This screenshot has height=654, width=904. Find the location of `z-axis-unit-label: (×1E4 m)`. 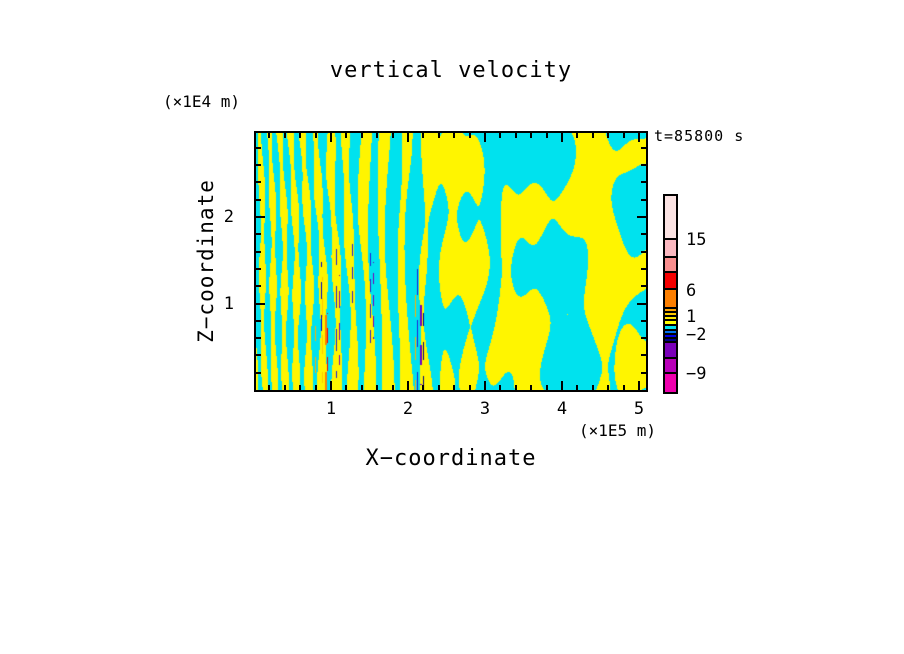

z-axis-unit-label: (×1E4 m) is located at coordinates (202, 101).